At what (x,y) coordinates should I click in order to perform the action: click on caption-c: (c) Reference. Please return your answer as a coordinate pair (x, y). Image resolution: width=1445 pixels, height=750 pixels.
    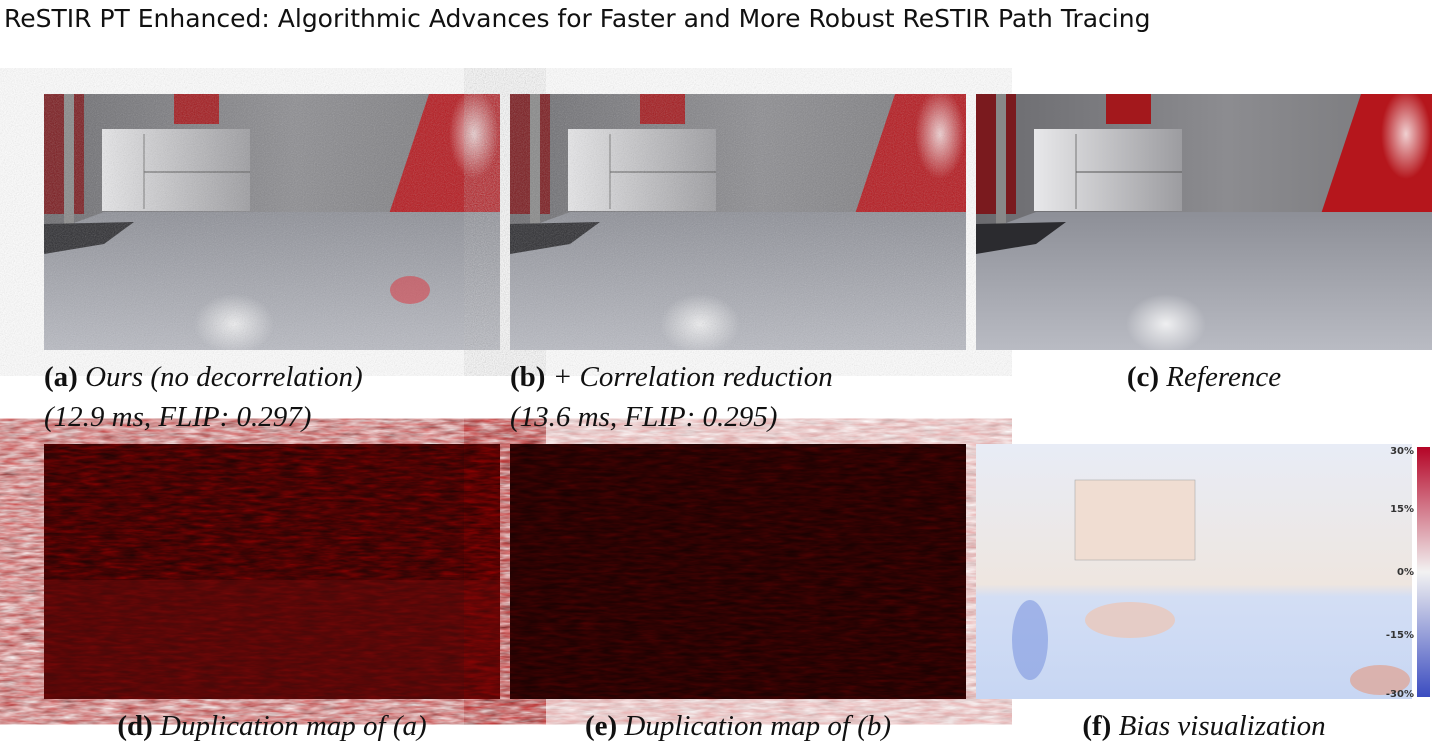
    Looking at the image, I should click on (1204, 377).